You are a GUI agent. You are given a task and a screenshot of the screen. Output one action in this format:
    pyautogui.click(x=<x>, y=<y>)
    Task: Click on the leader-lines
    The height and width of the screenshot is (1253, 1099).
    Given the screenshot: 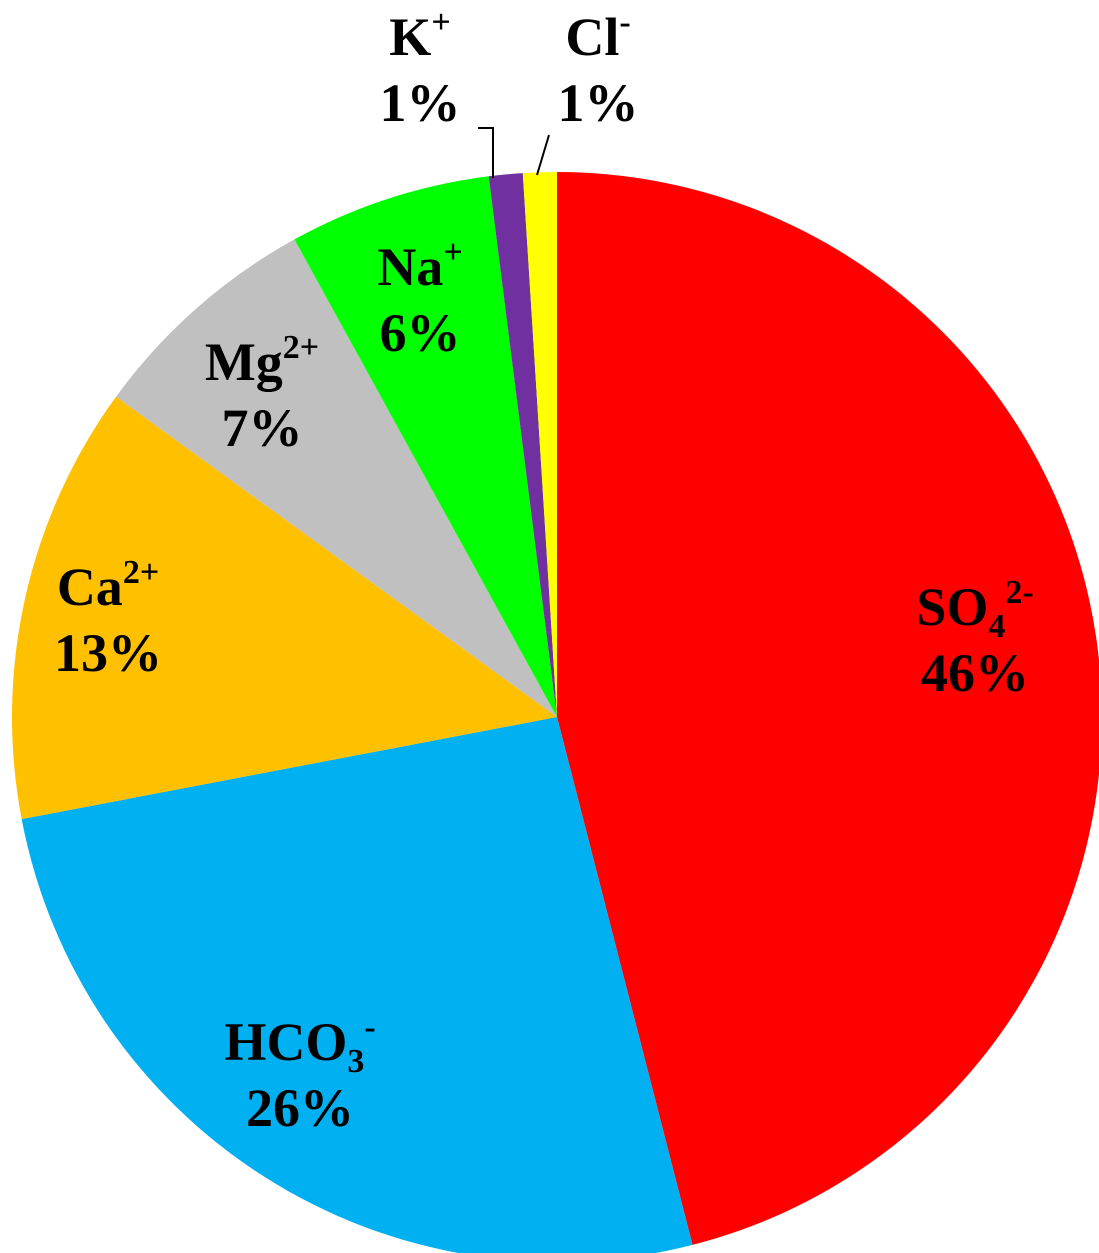 What is the action you would take?
    pyautogui.click(x=514, y=152)
    